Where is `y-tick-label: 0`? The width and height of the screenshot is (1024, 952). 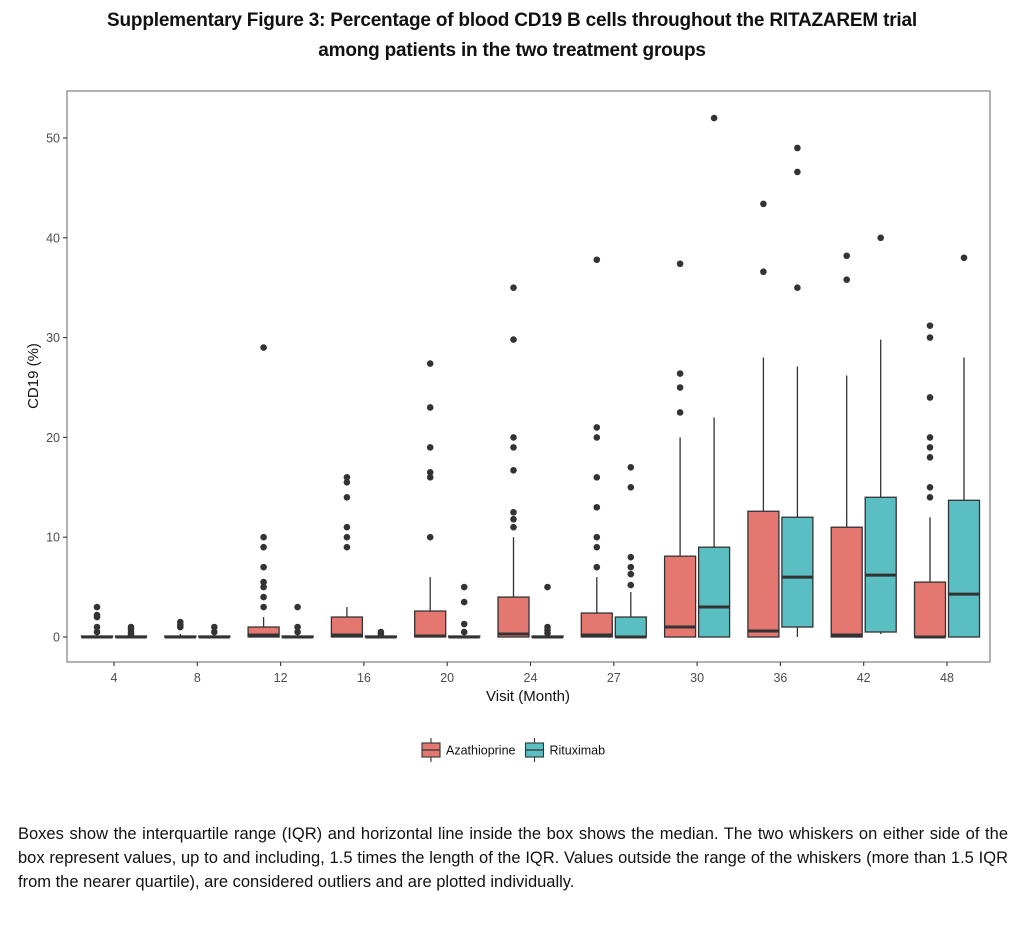 y-tick-label: 0 is located at coordinates (56, 638).